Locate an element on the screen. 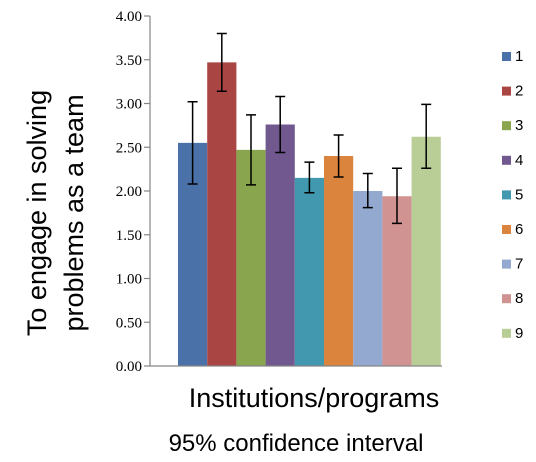 The image size is (536, 462). y-tick-label: 0.50 is located at coordinates (129, 323).